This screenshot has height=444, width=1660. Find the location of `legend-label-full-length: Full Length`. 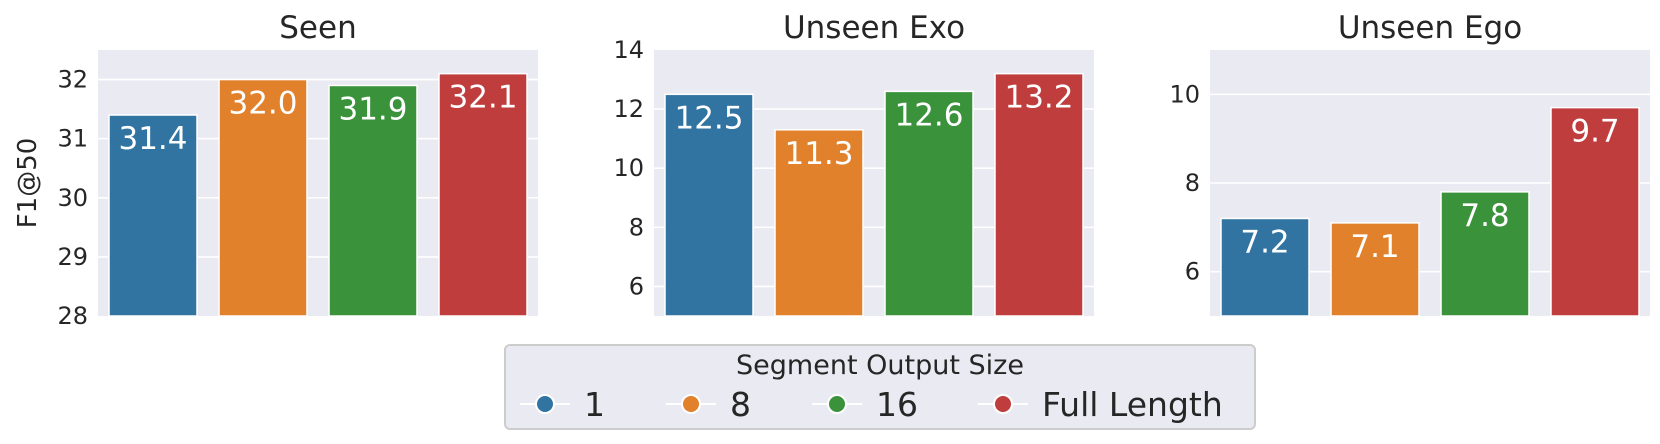

legend-label-full-length: Full Length is located at coordinates (1132, 404).